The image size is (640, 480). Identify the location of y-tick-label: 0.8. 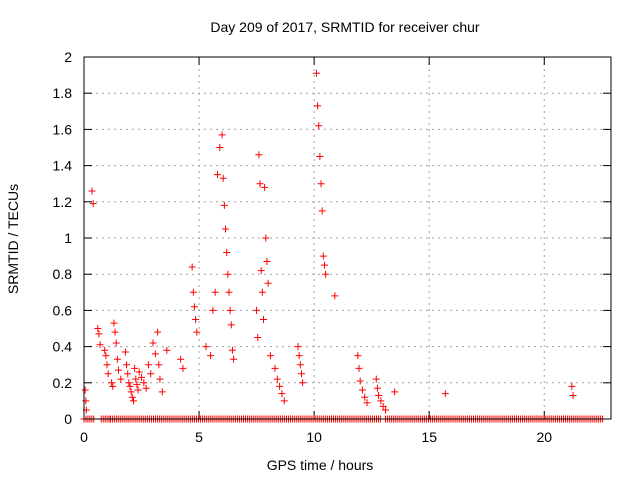
(63, 274).